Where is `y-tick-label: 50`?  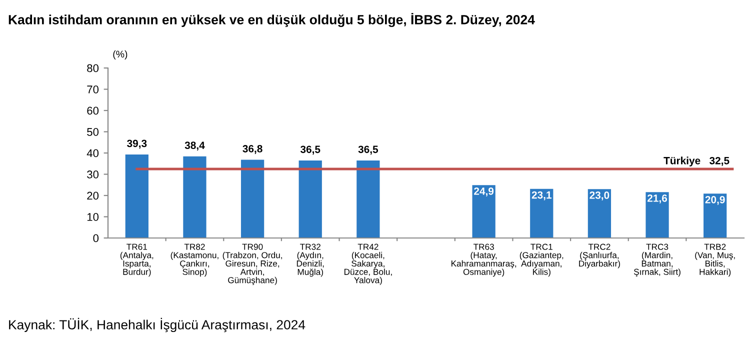 y-tick-label: 50 is located at coordinates (93, 132).